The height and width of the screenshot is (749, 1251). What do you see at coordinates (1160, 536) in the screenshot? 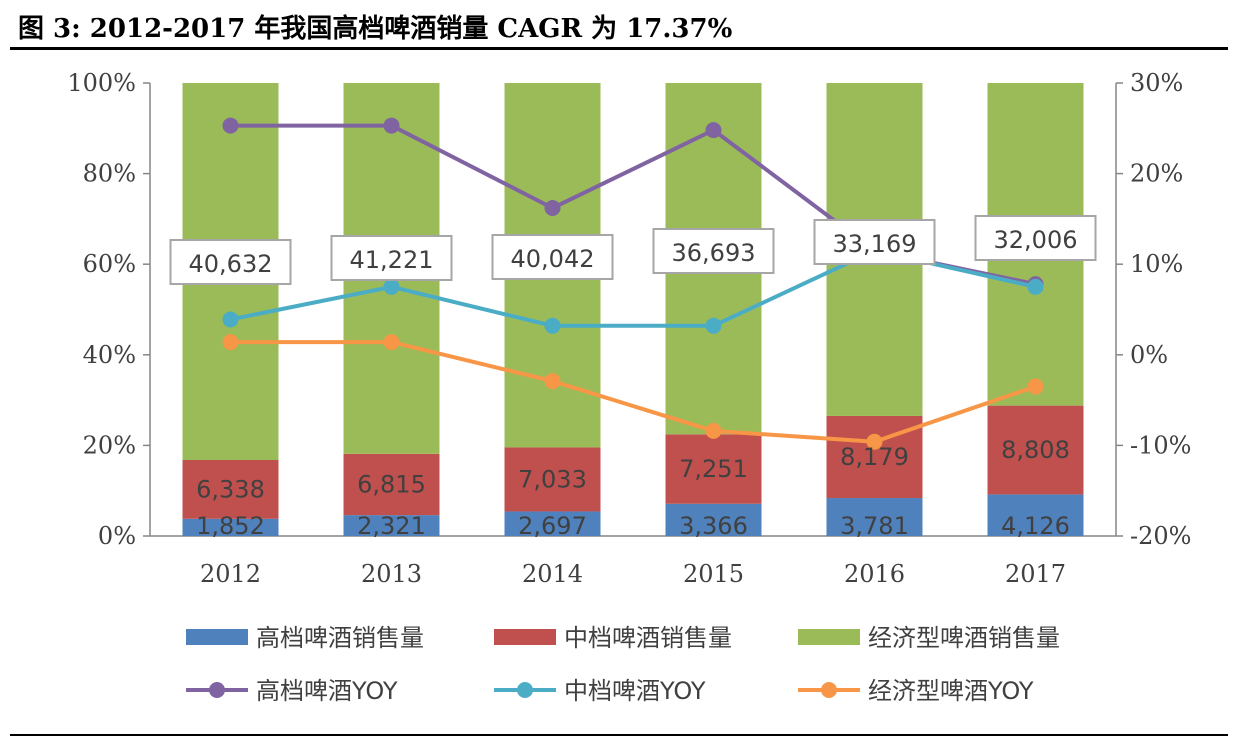
I see `y-right-tick-label: -20%` at bounding box center [1160, 536].